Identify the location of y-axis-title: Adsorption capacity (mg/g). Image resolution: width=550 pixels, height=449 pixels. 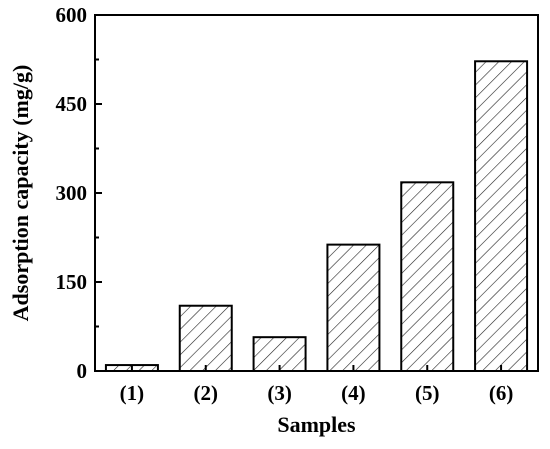
(20, 193).